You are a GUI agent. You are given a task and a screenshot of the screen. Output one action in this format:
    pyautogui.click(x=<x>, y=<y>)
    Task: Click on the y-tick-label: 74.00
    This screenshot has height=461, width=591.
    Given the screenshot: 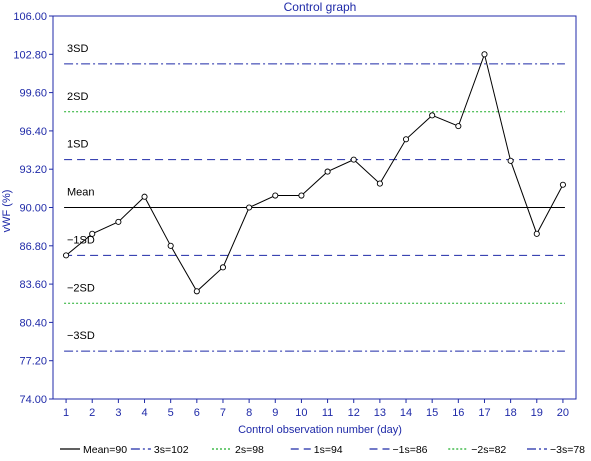 What is the action you would take?
    pyautogui.click(x=33, y=400)
    